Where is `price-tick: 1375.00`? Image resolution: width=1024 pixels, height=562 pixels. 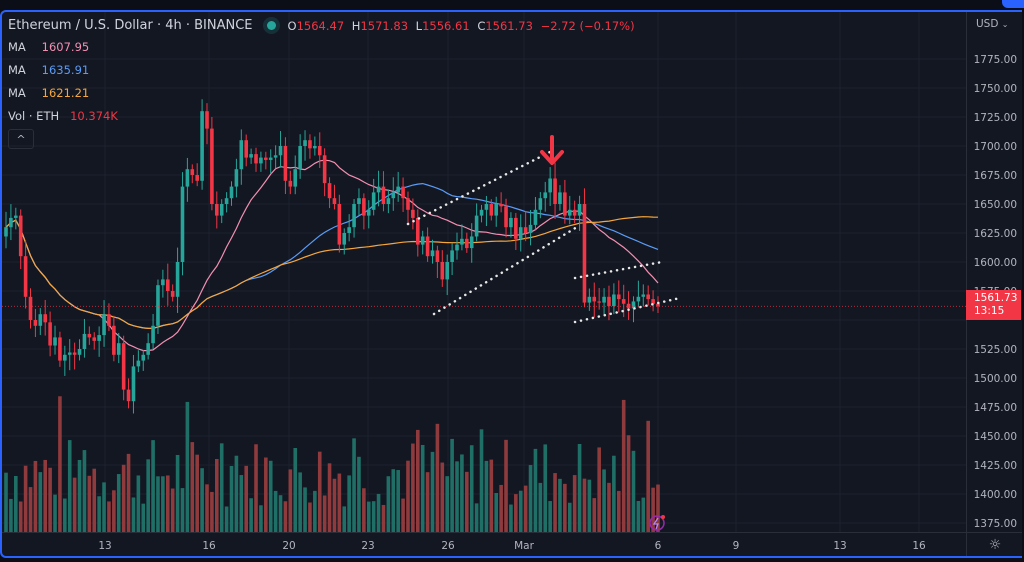
price-tick: 1375.00 is located at coordinates (995, 524).